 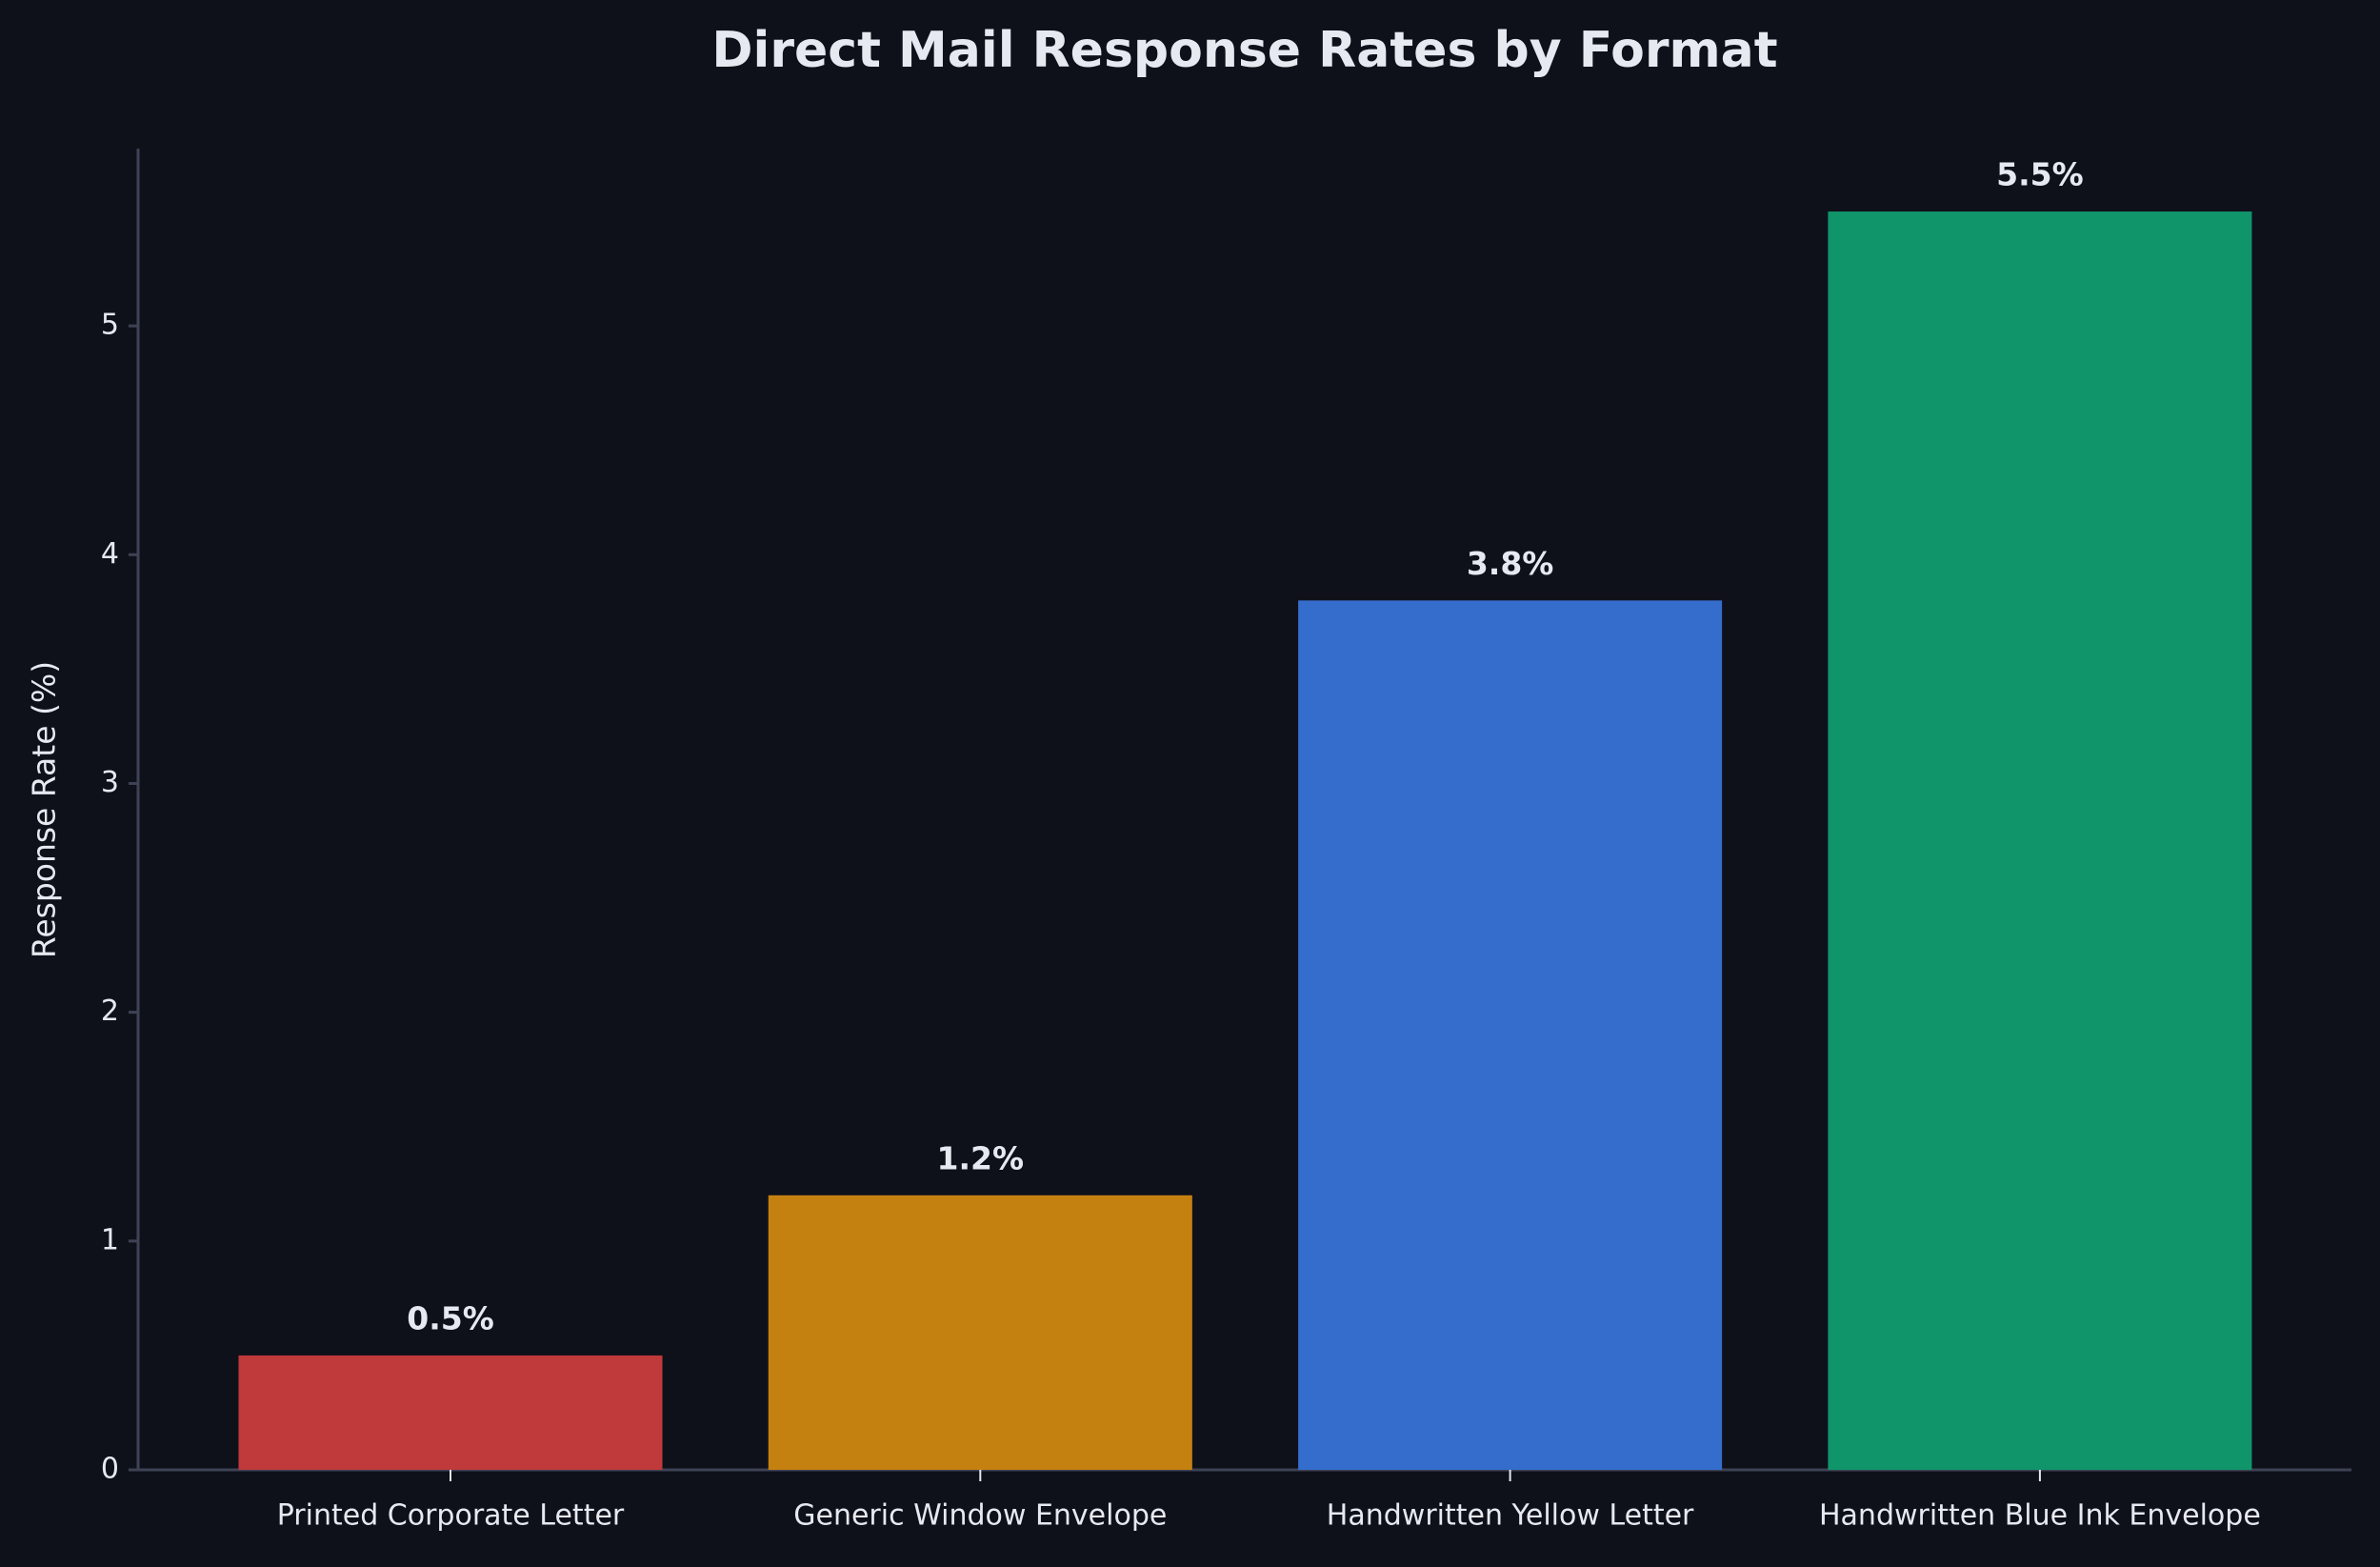 I want to click on value-label: 1.2%, so click(x=981, y=1157).